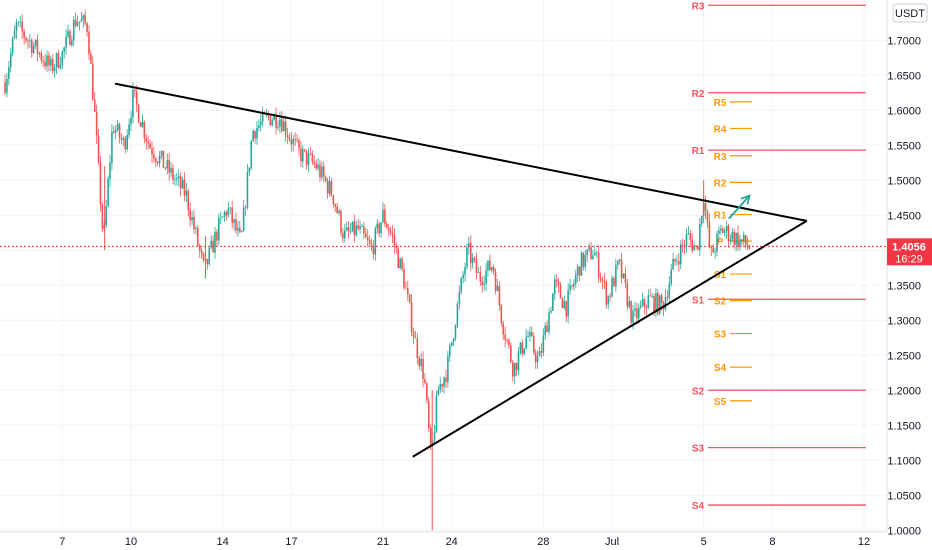  I want to click on monthly-pivot-label: S4, so click(698, 506).